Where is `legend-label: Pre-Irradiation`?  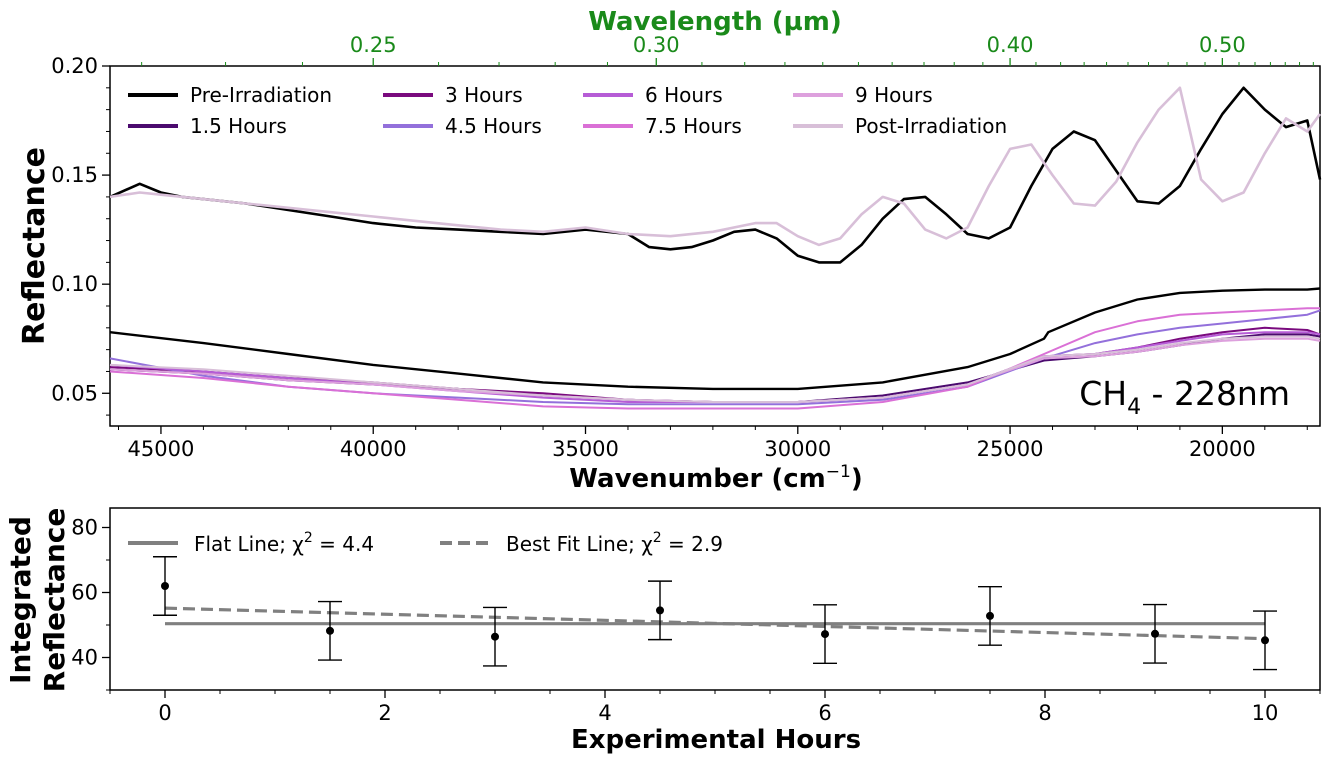
legend-label: Pre-Irradiation is located at coordinates (261, 95).